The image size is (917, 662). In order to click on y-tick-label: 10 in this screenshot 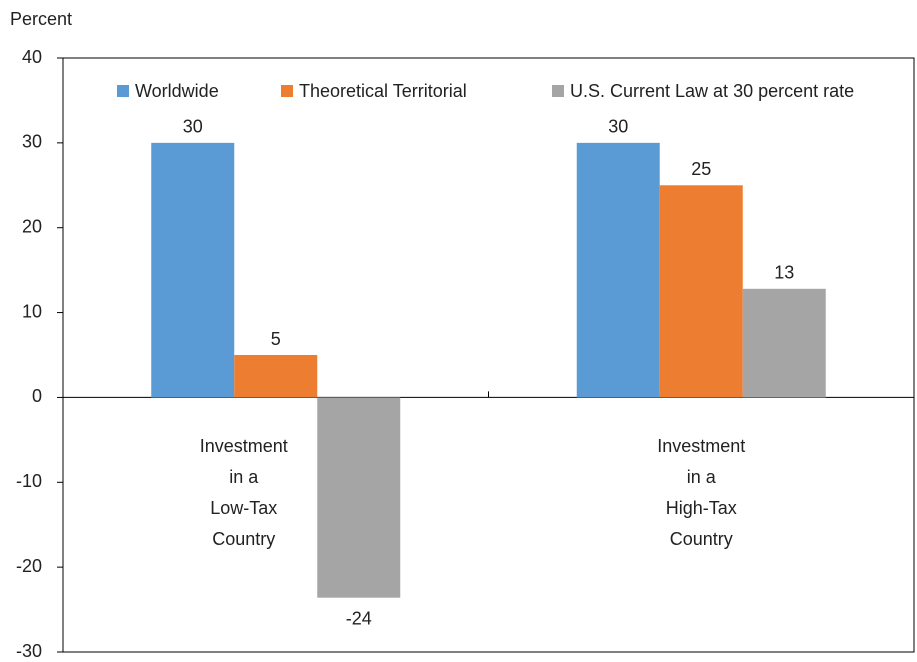, I will do `click(32, 311)`.